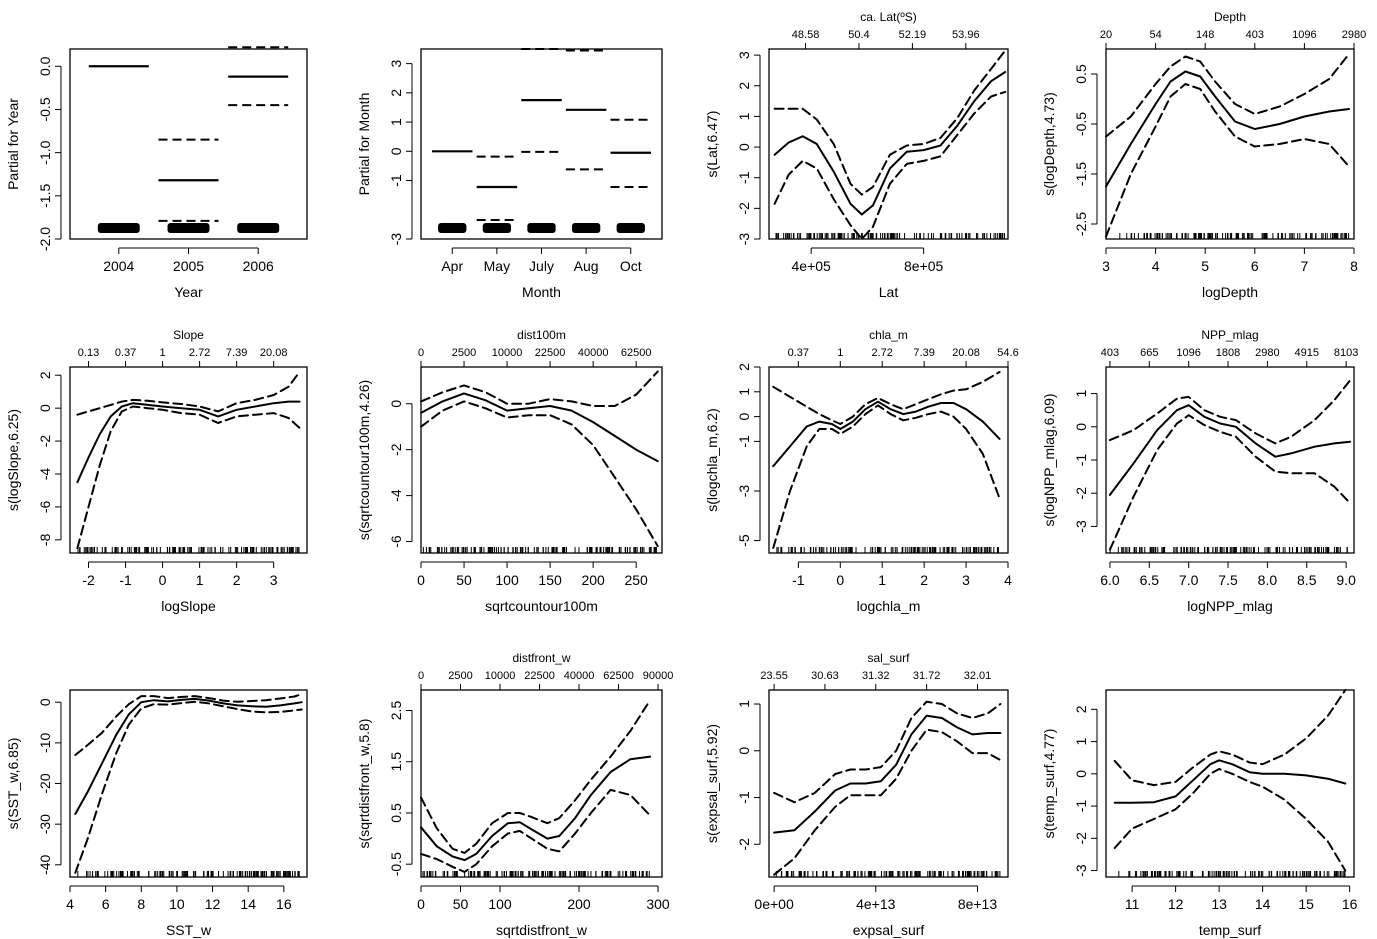  I want to click on top-tick-label: 1, so click(163, 353).